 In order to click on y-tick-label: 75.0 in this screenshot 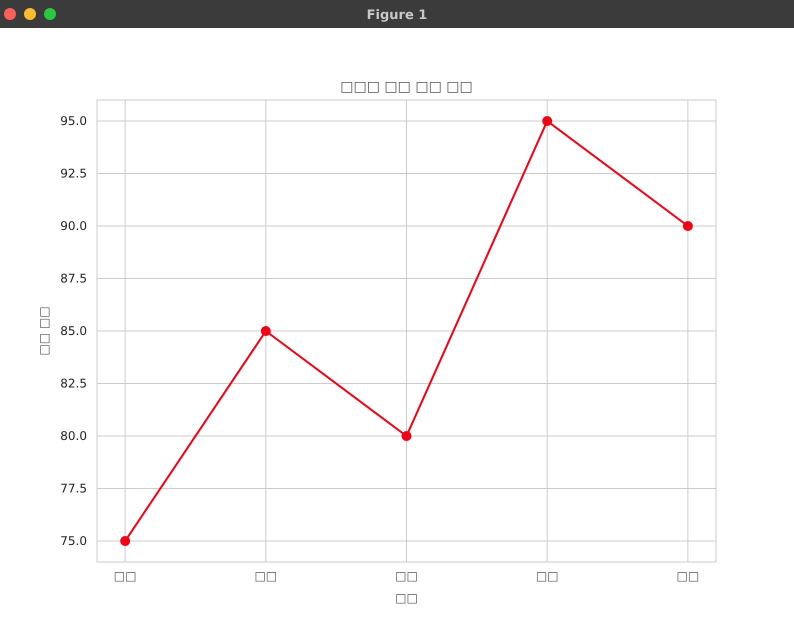, I will do `click(73, 541)`.